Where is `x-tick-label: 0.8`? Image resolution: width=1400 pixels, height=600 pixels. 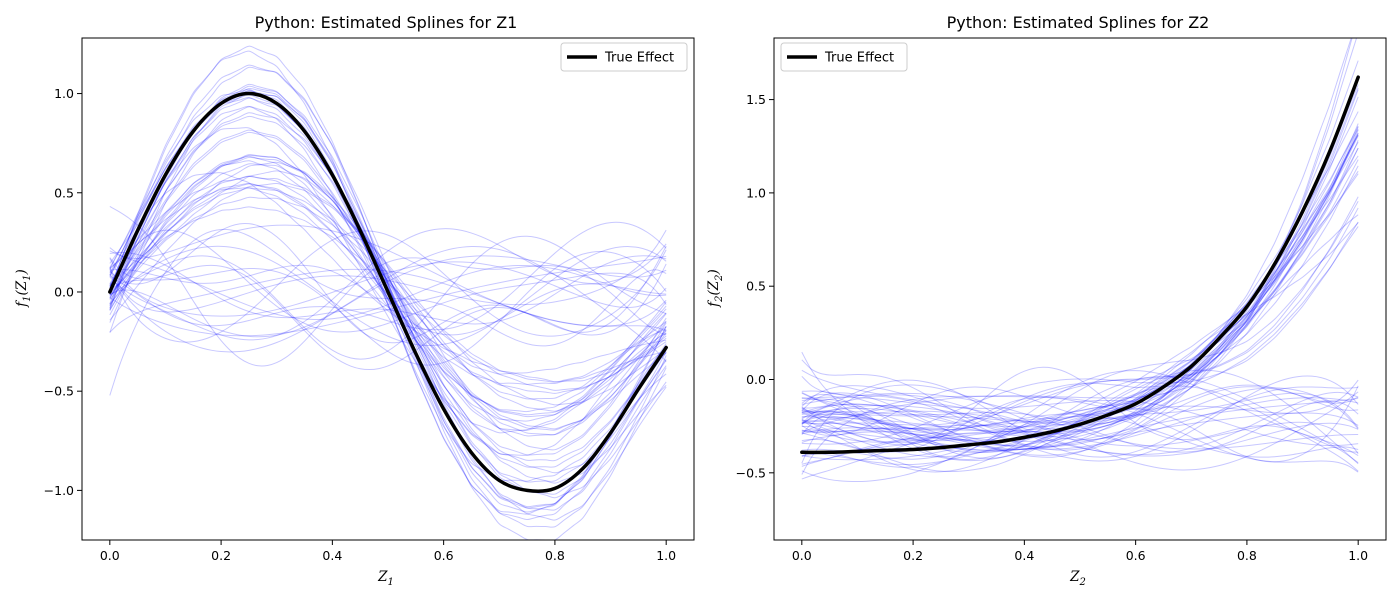
x-tick-label: 0.8 is located at coordinates (1247, 555).